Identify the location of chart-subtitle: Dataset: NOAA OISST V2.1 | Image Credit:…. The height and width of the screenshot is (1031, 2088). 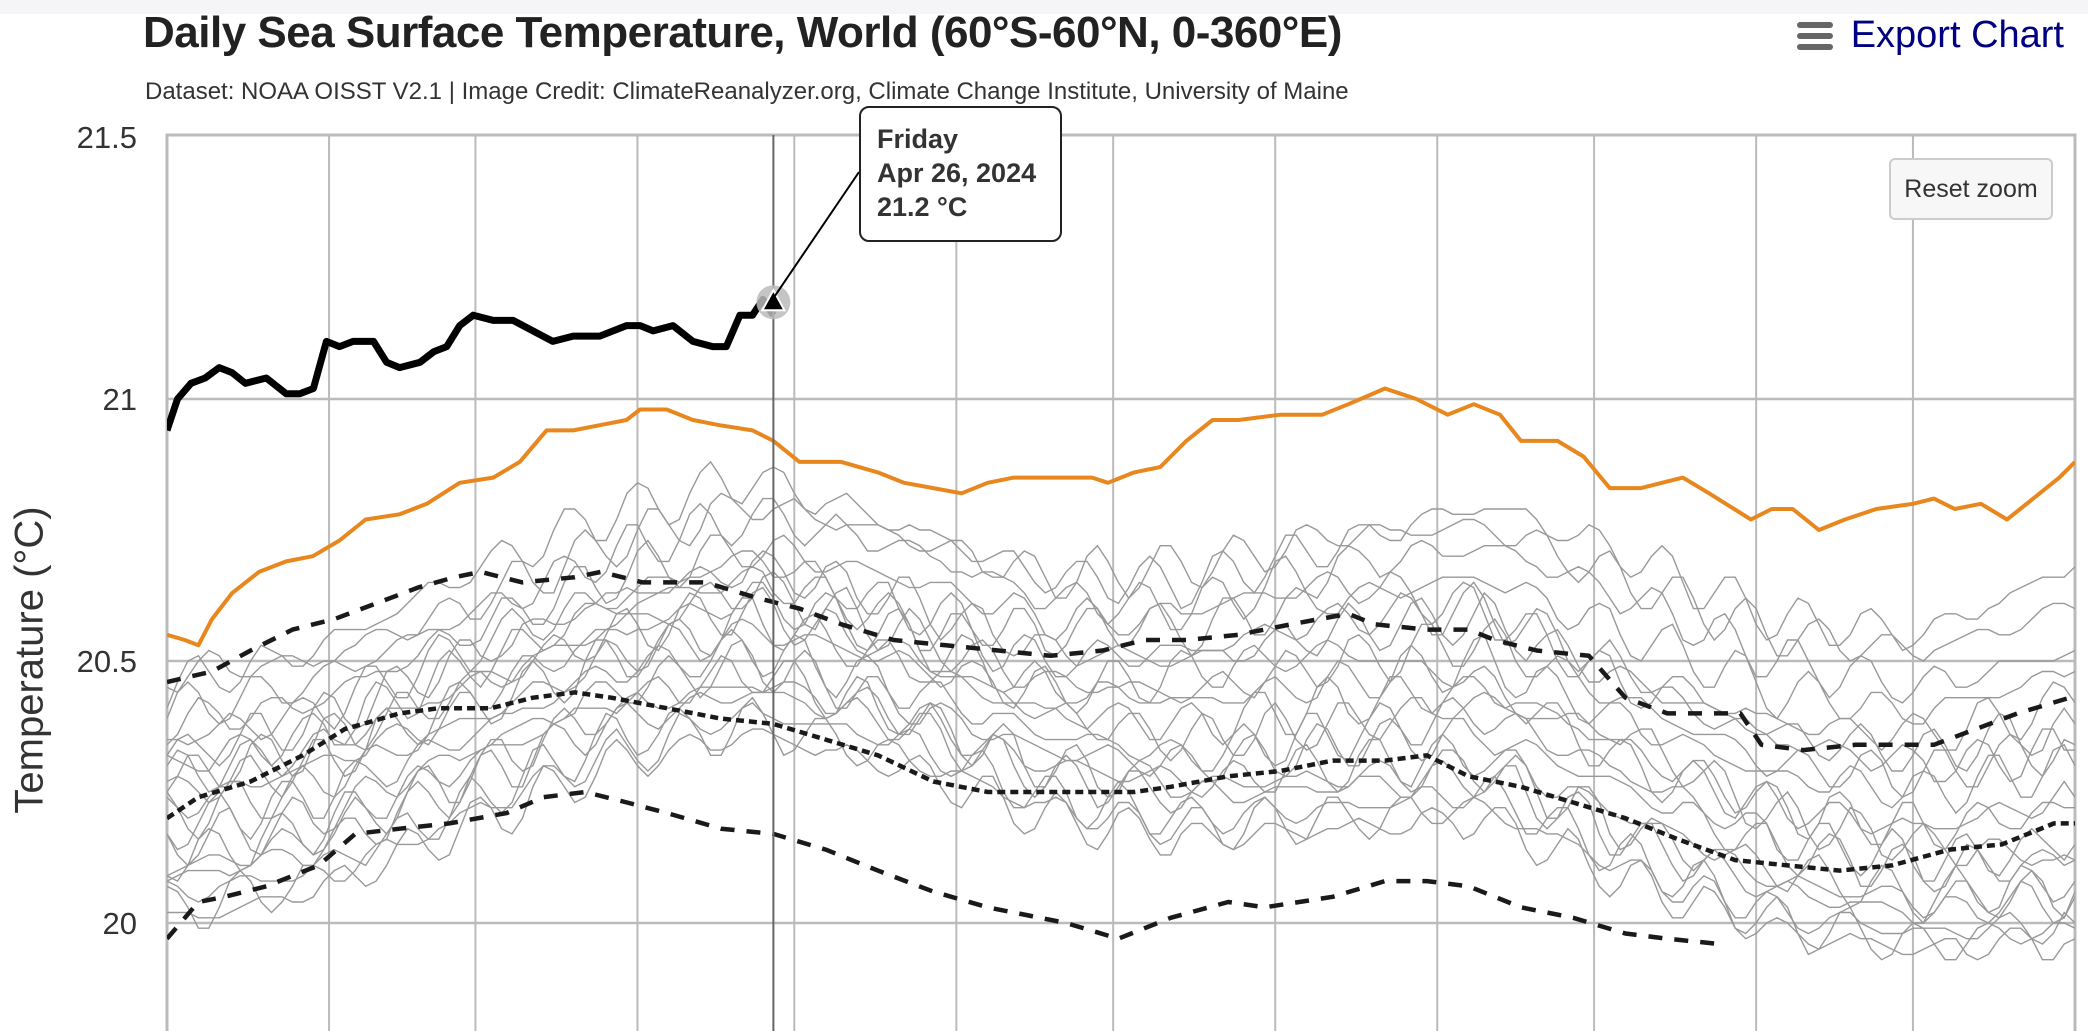
(747, 91).